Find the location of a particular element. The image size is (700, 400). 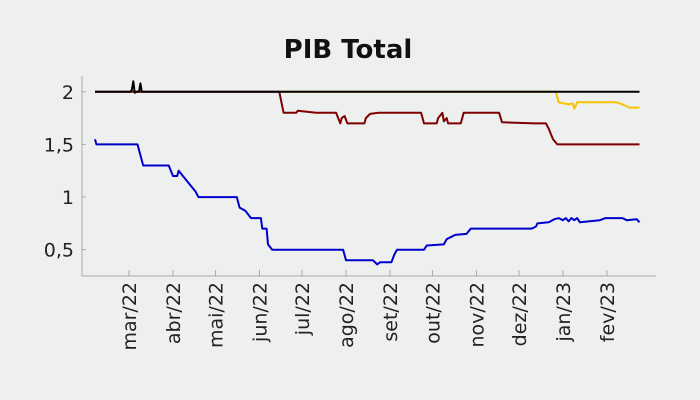

y-tick-label: 0,5 is located at coordinates (59, 251).